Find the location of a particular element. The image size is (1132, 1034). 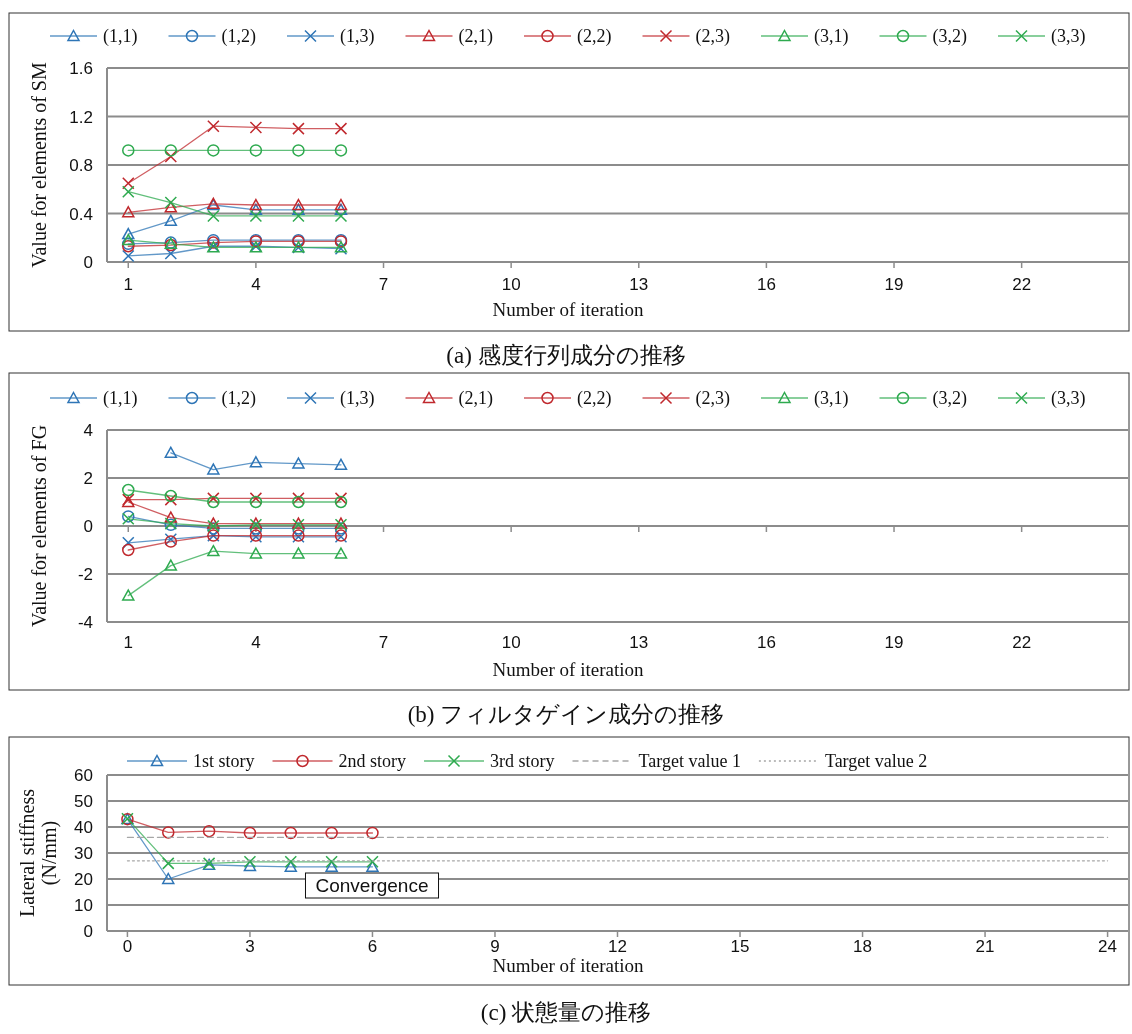

y-tick-label: 10 is located at coordinates (83, 905).